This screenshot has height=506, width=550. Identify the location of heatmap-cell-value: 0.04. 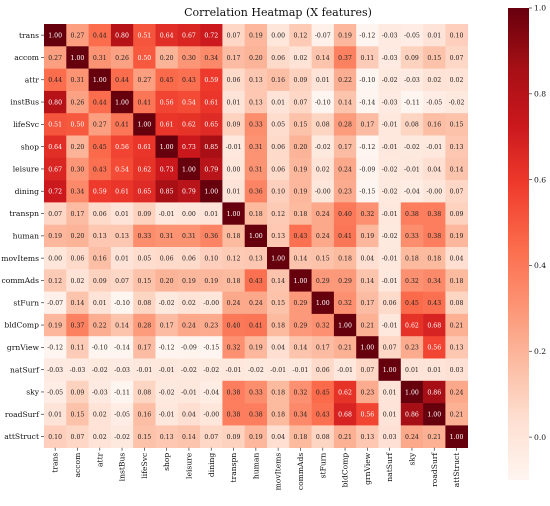
(457, 258).